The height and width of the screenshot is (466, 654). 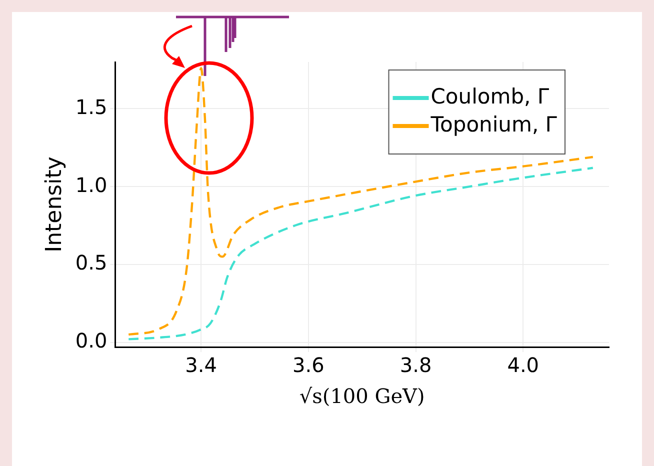 I want to click on x-axis-title: √s(100 GeV), so click(x=362, y=396).